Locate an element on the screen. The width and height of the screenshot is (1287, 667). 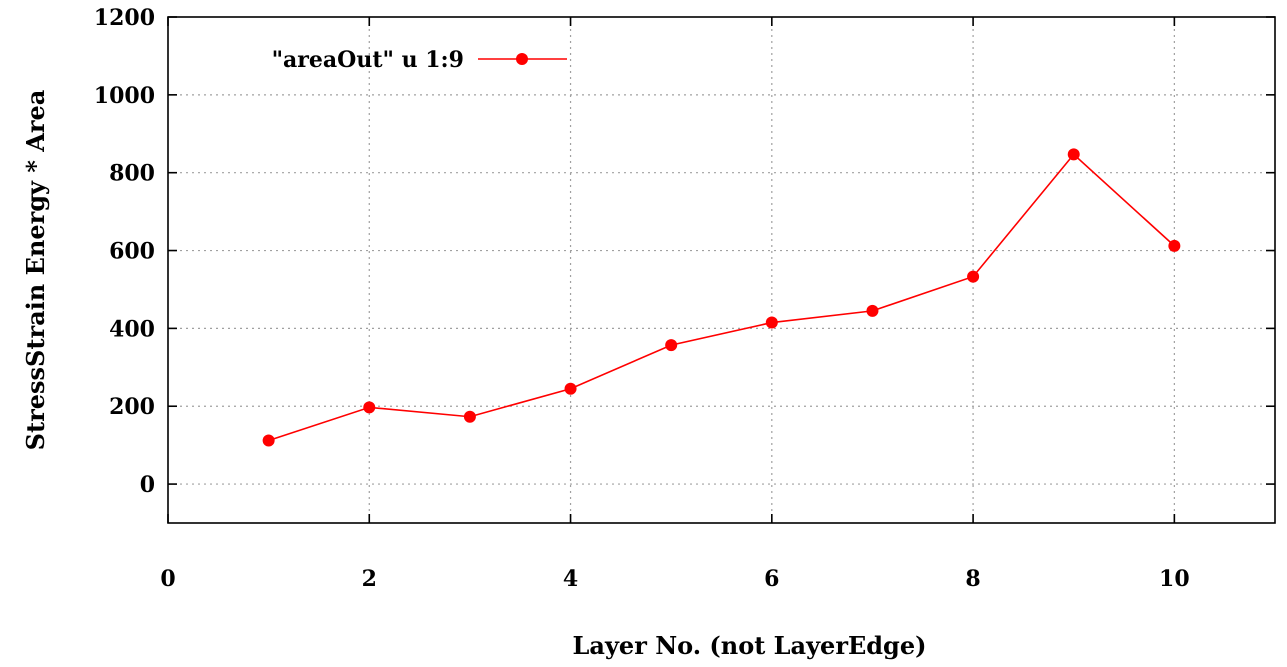
x-tick-label: 8 is located at coordinates (972, 579).